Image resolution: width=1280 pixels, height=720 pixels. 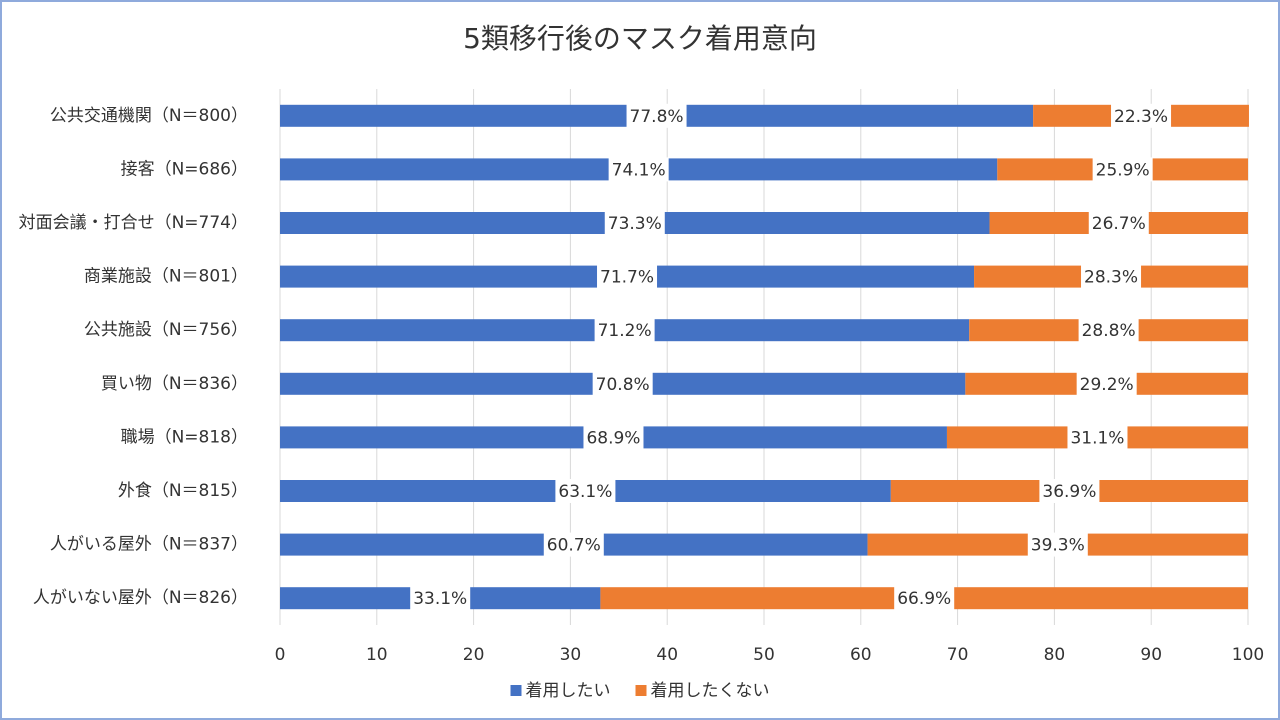 I want to click on data-label: 73.3%, so click(x=635, y=224).